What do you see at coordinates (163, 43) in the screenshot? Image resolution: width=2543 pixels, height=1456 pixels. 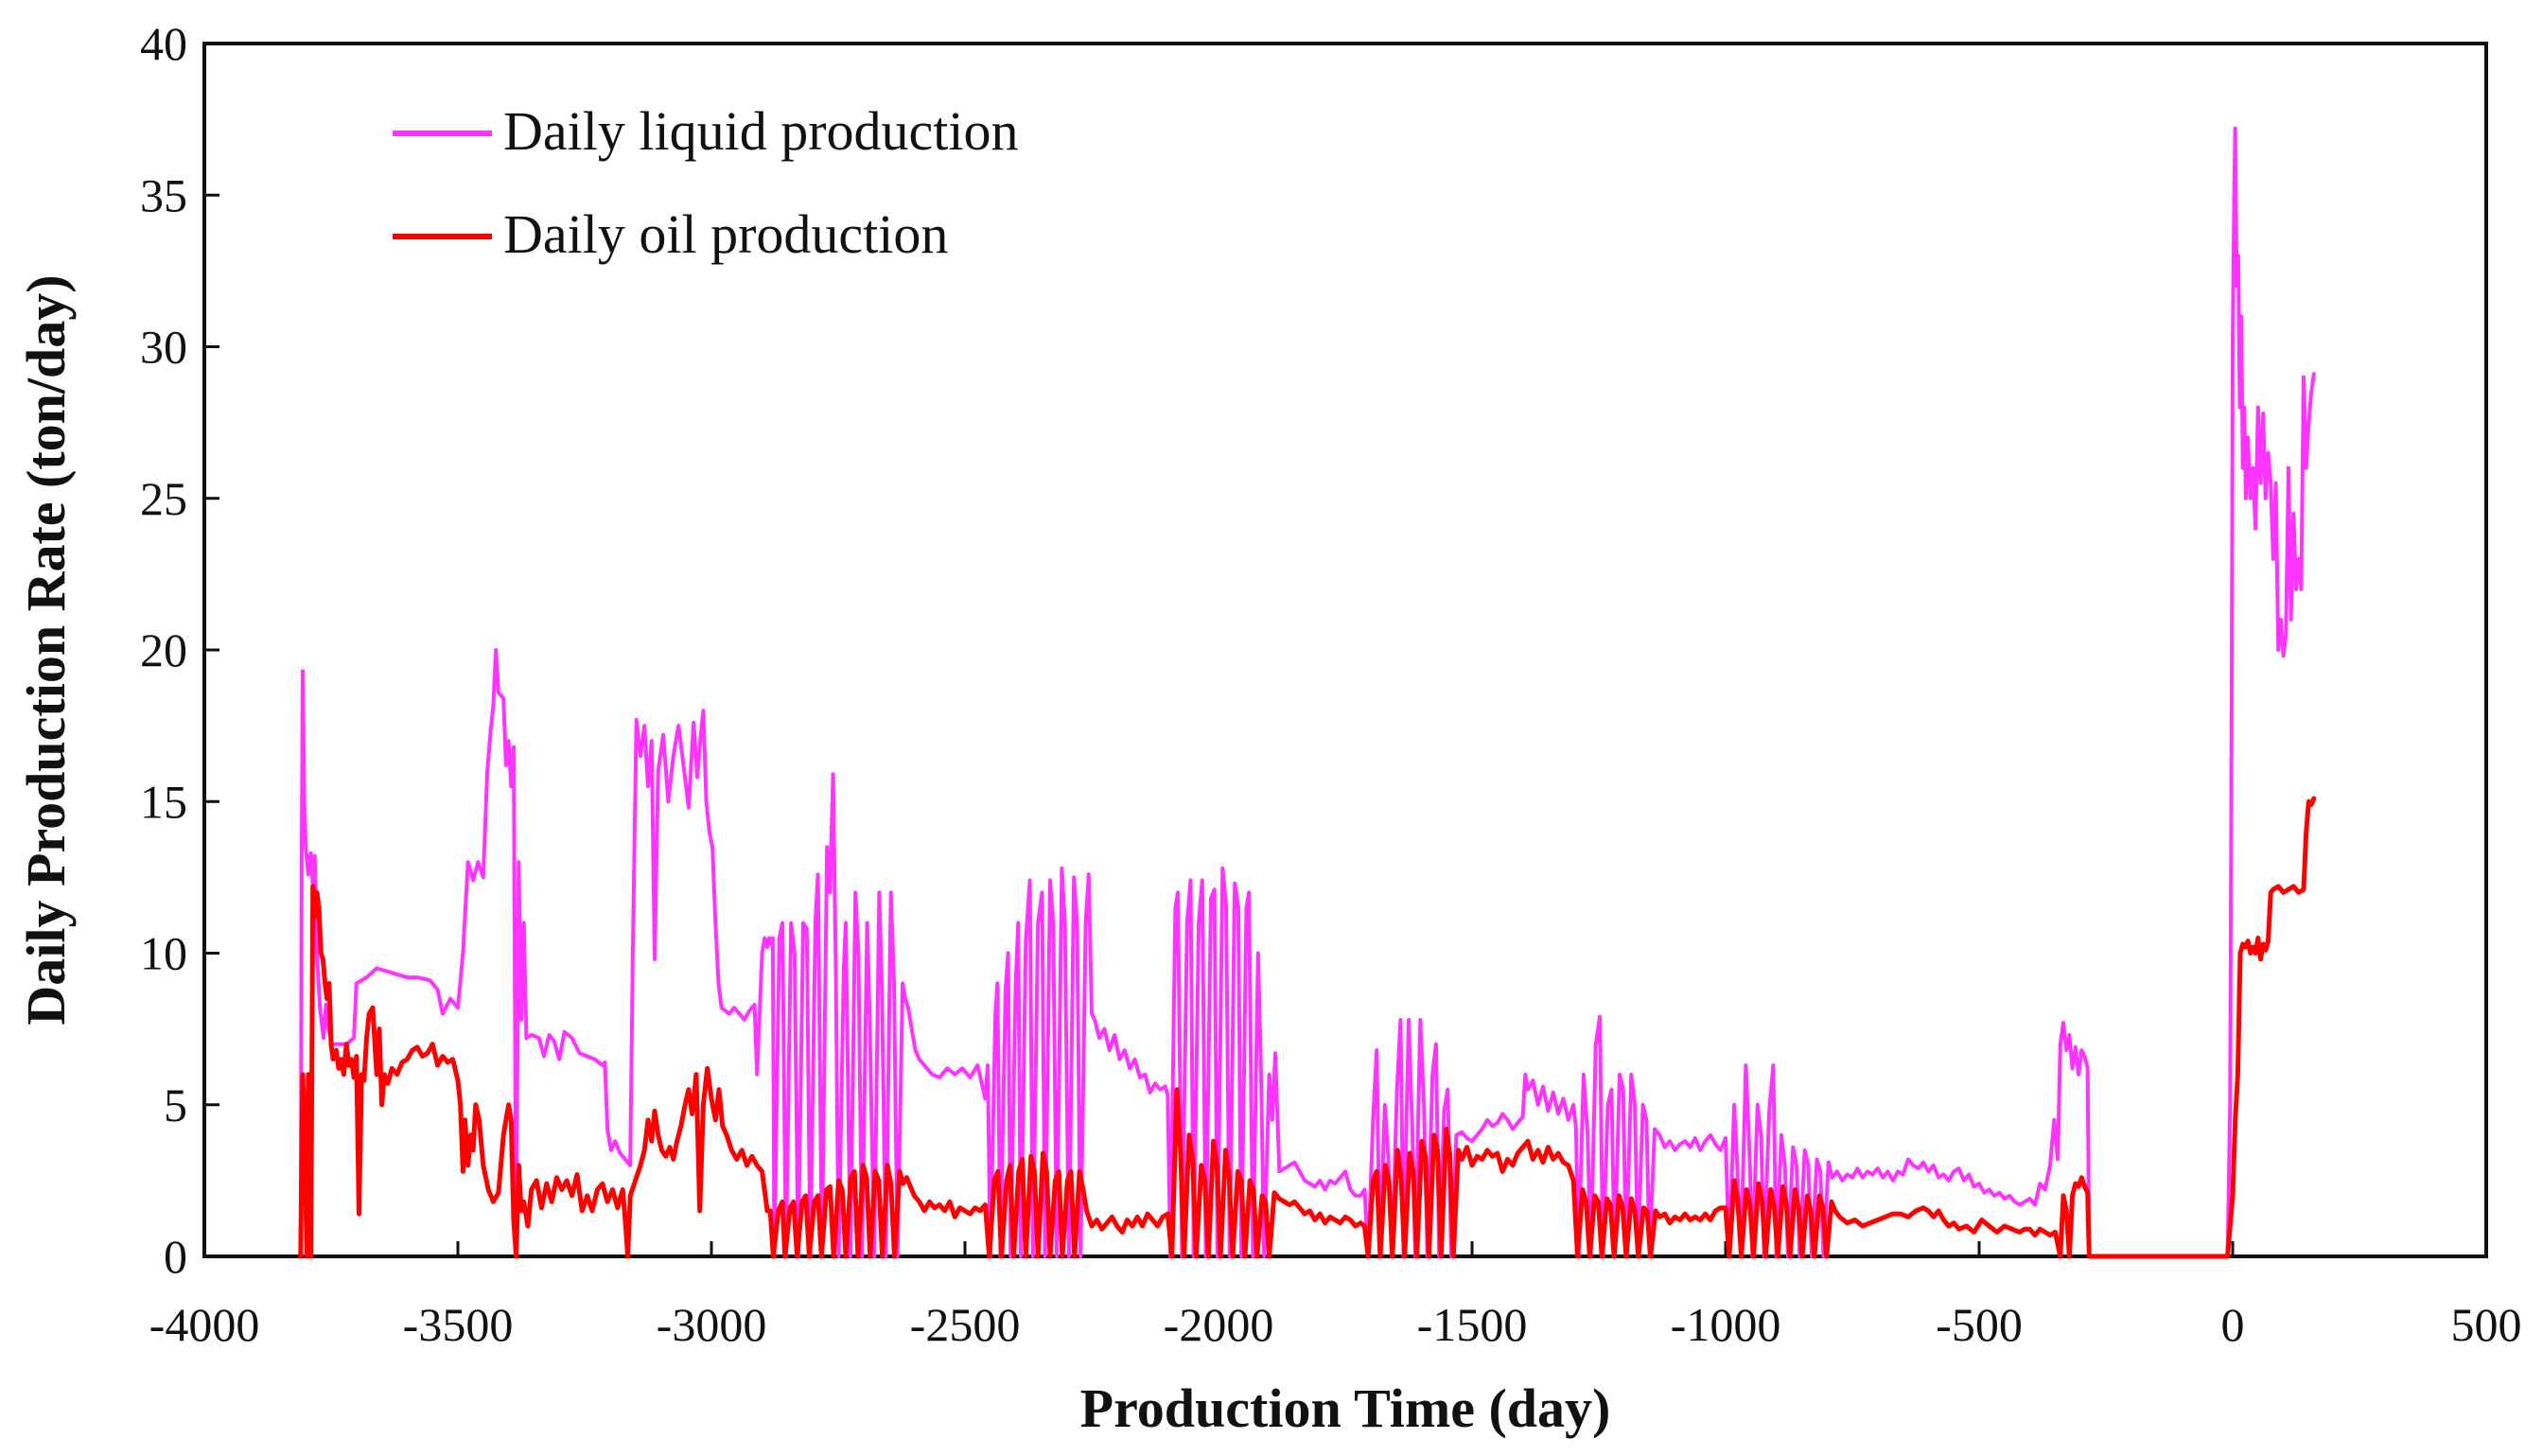 I see `y-tick-label-40: 40` at bounding box center [163, 43].